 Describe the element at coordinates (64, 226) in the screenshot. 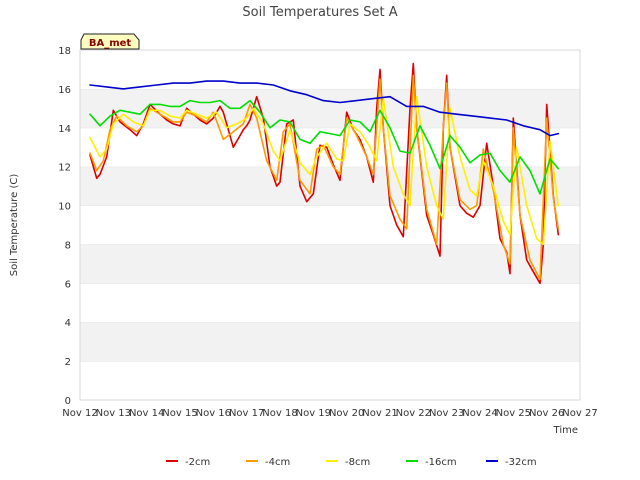

I see `y-axis: 0 2 4 6 8 10 12 14 16 18` at that location.